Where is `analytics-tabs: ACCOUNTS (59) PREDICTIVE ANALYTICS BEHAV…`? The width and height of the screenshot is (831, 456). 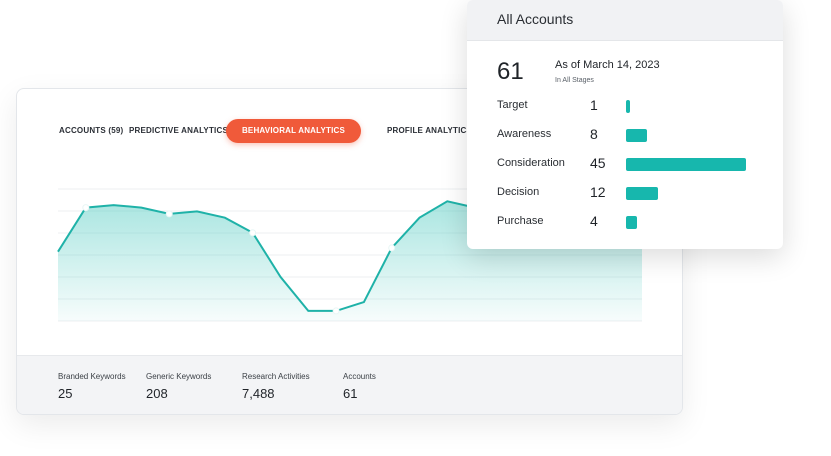
analytics-tabs: ACCOUNTS (59) PREDICTIVE ANALYTICS BEHAV… is located at coordinates (349, 131).